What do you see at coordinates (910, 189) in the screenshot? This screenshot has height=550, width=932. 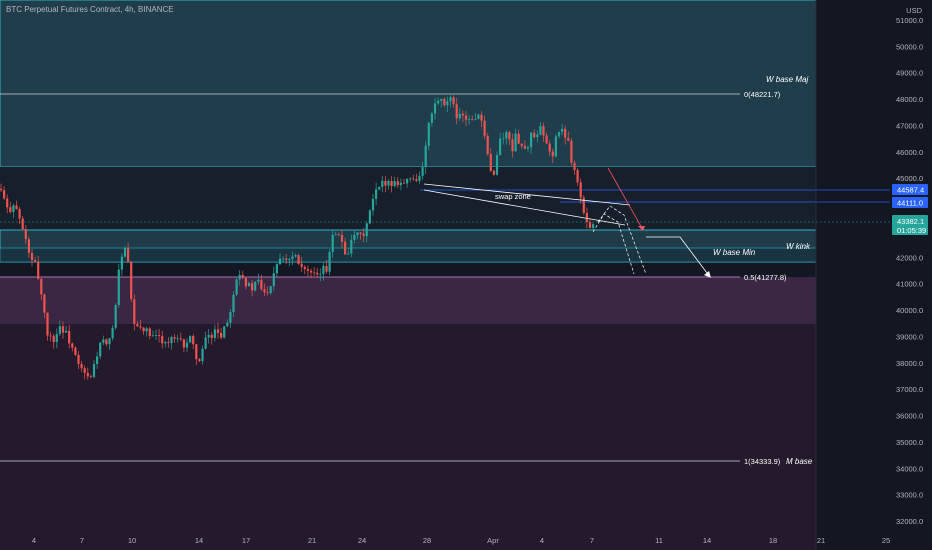 I see `level-a-tag` at bounding box center [910, 189].